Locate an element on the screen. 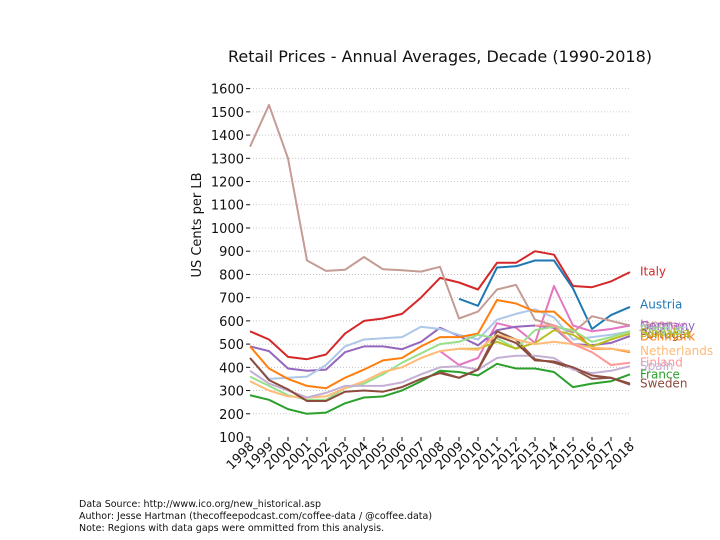  end-label-portugal: Portugal is located at coordinates (665, 334).